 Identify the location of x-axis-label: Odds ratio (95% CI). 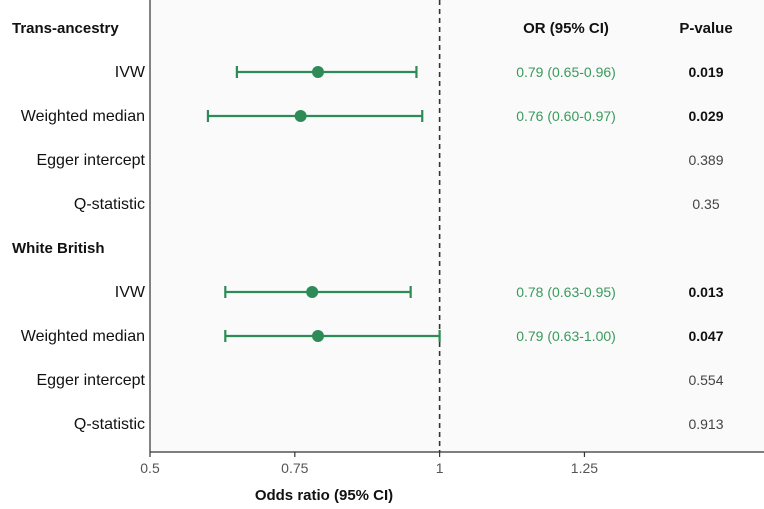
(324, 495).